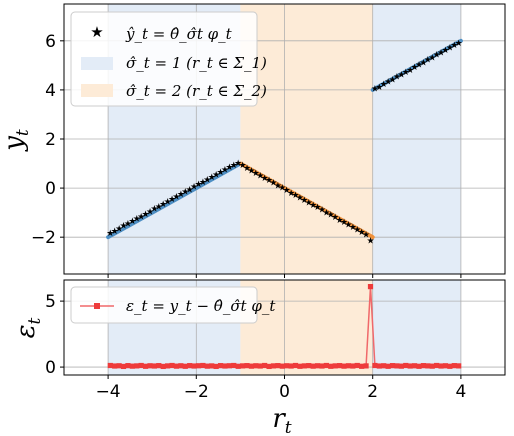  Describe the element at coordinates (281, 420) in the screenshot. I see `bottom-xlabel: rt` at that location.